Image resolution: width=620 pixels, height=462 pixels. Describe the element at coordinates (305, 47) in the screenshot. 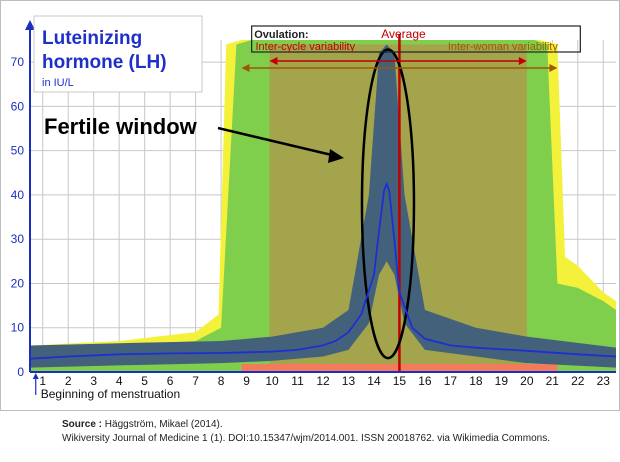

I see `inter-cycle-label: Inter-cycle variability` at that location.